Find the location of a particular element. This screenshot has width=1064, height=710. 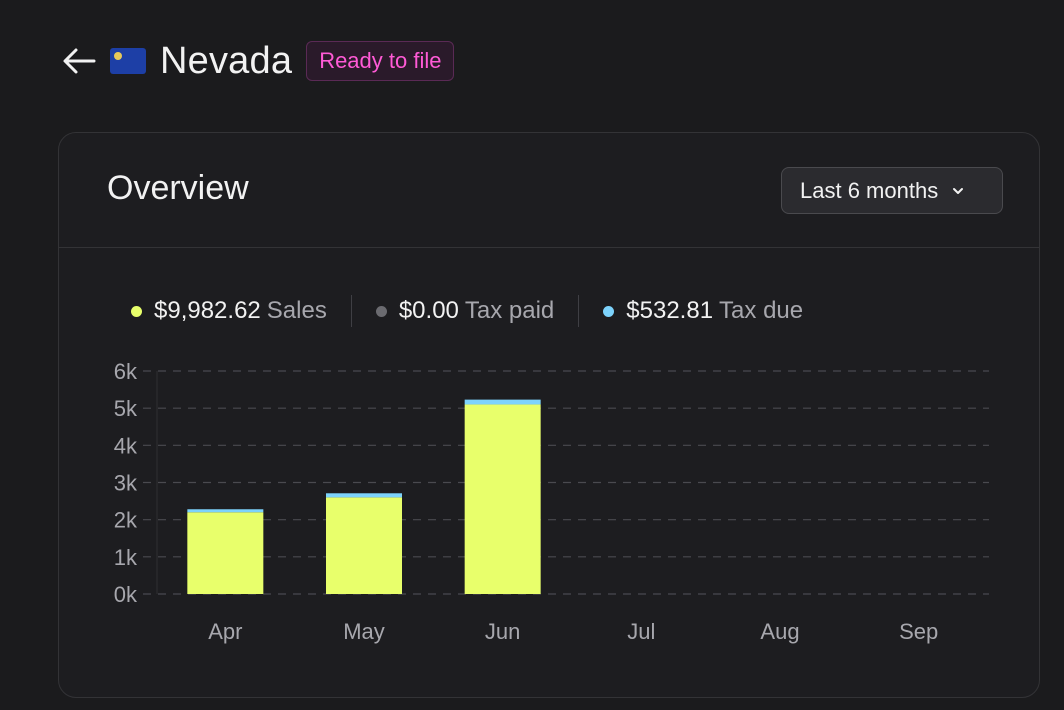

arrow-left-icon is located at coordinates (79, 61).